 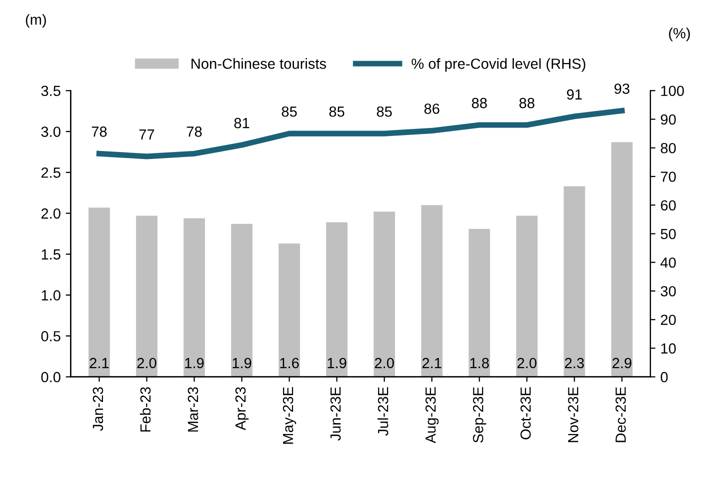 I want to click on x-tick-label: Jan-23, so click(x=98, y=409).